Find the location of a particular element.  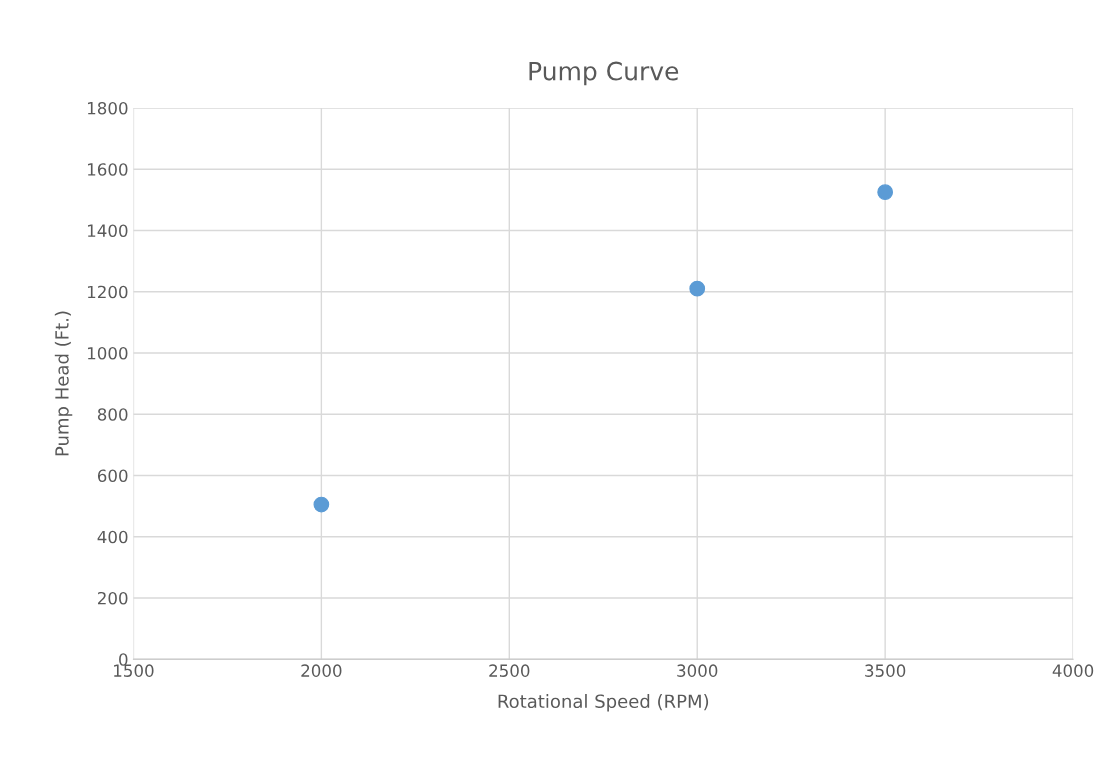

chart-title: Pump Curve is located at coordinates (604, 73).